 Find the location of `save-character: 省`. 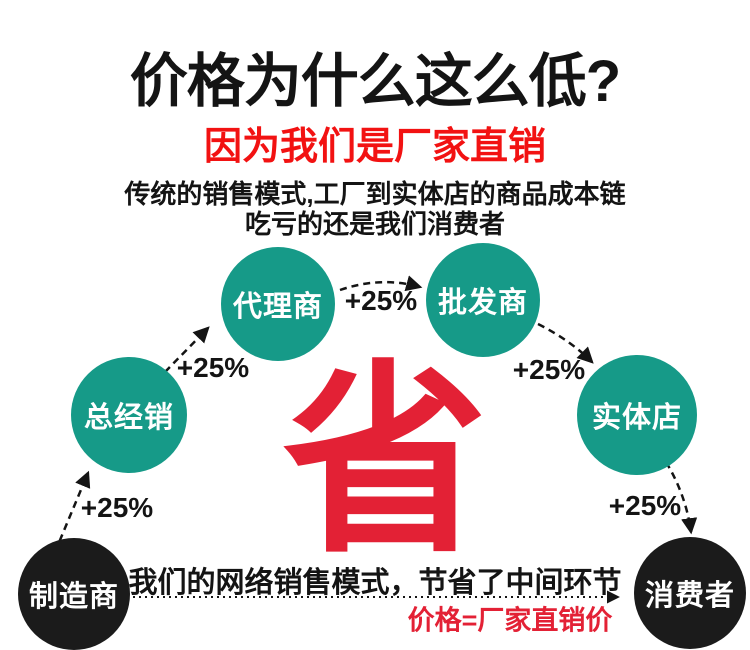

save-character: 省 is located at coordinates (385, 462).